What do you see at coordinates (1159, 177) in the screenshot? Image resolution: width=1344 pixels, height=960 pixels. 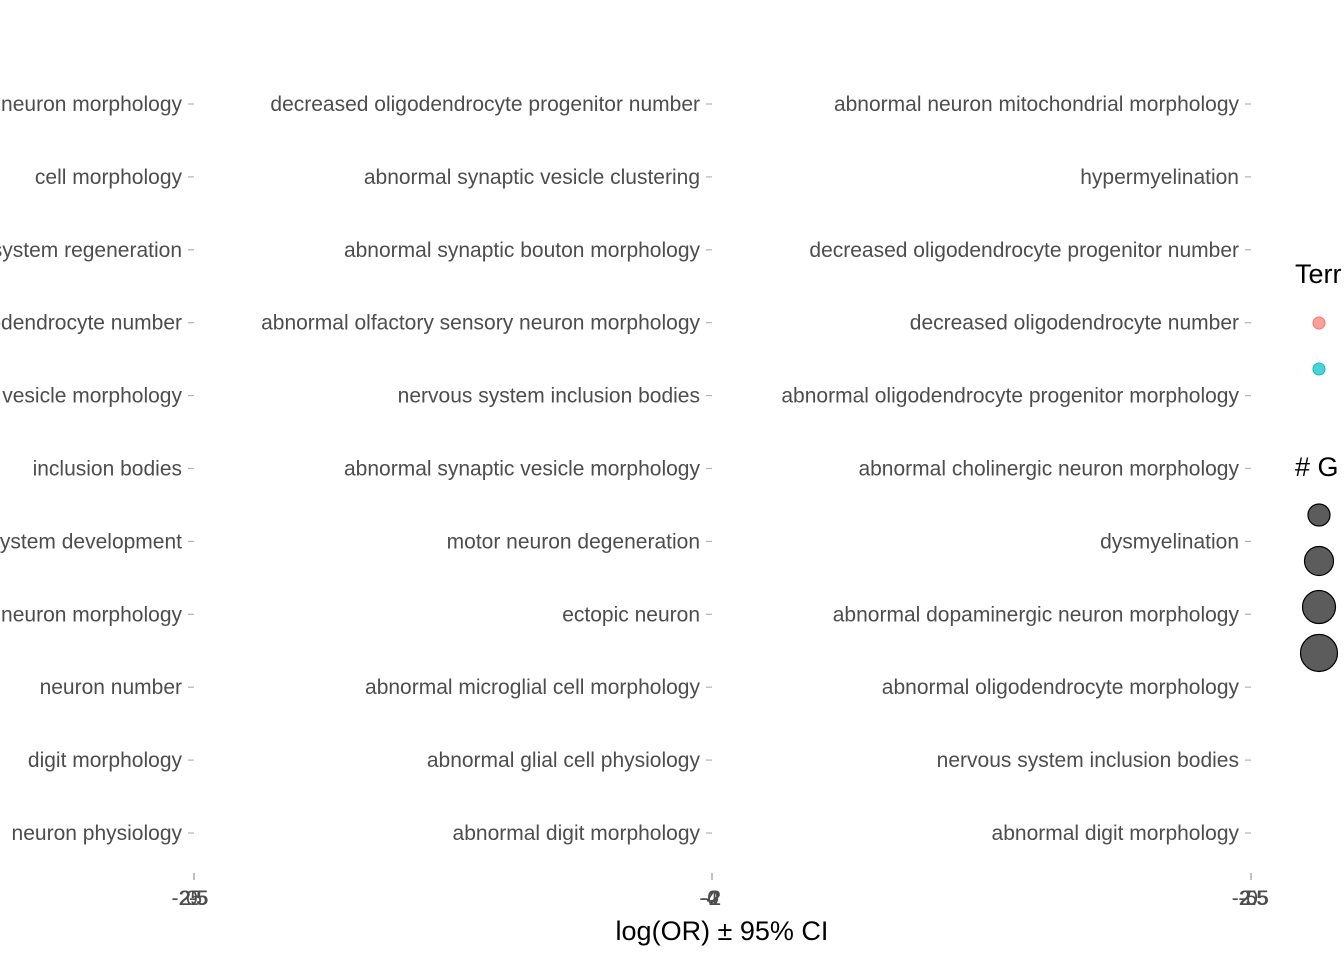 I see `y-tick-label: hypermyelination` at bounding box center [1159, 177].